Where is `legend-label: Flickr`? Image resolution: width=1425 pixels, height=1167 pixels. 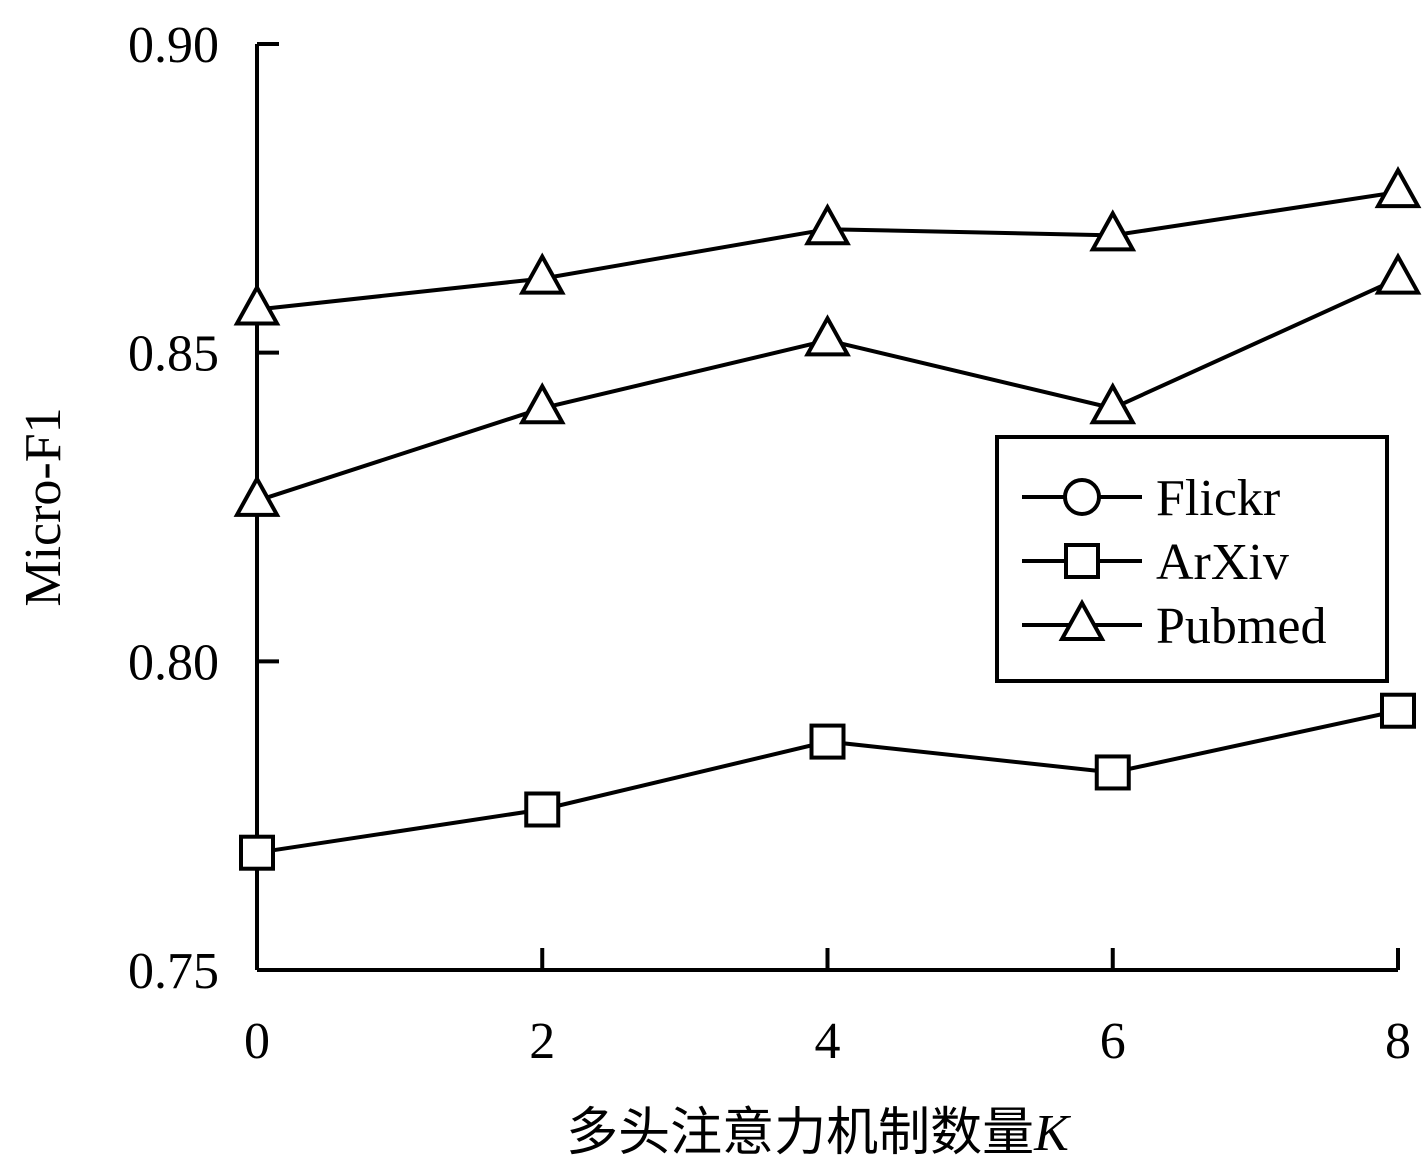 legend-label: Flickr is located at coordinates (1218, 498).